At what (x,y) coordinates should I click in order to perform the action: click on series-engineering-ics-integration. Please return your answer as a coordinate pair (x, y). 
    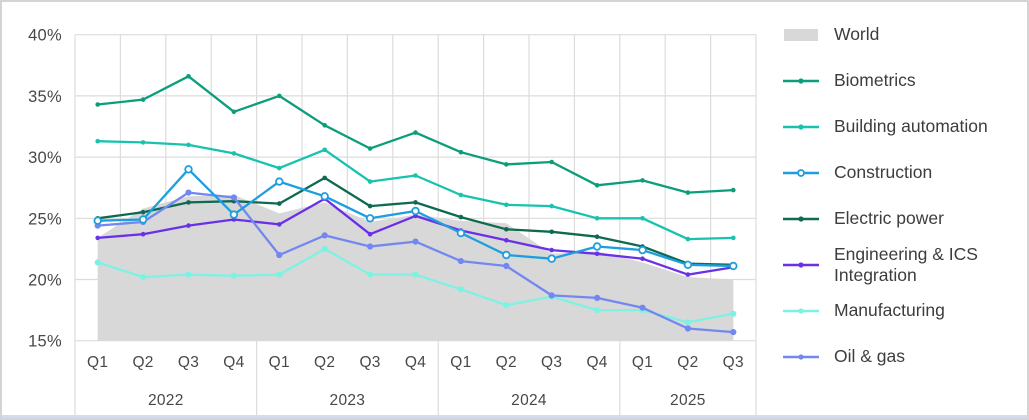
    Looking at the image, I should click on (415, 236).